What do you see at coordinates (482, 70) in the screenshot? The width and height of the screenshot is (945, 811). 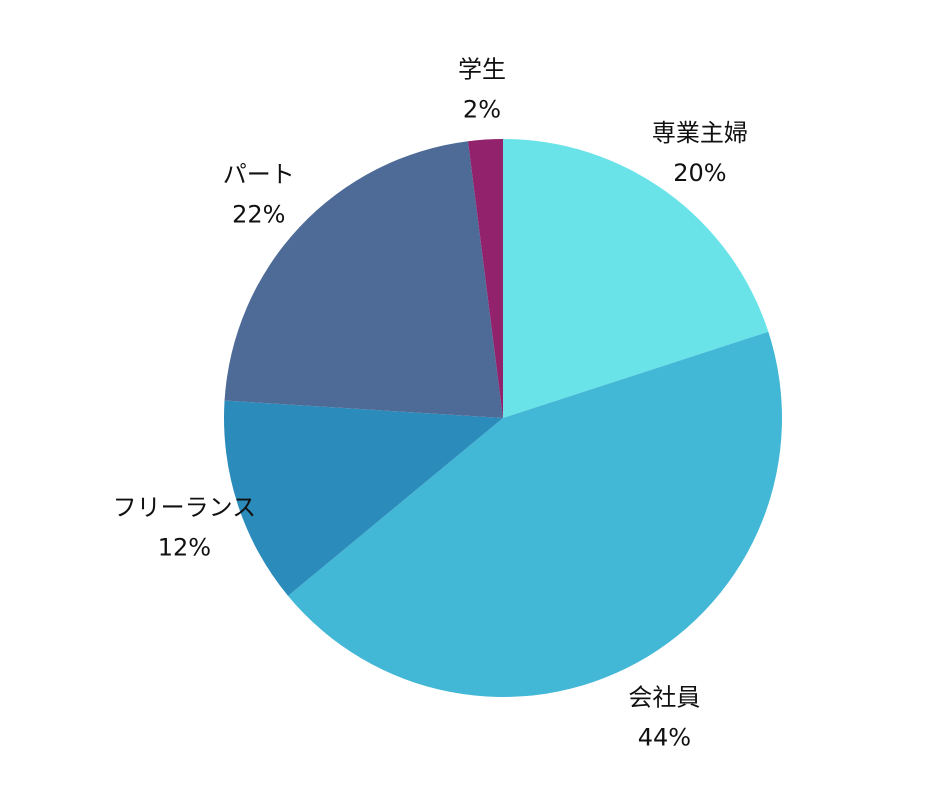 I see `slice-category-label: 学生` at bounding box center [482, 70].